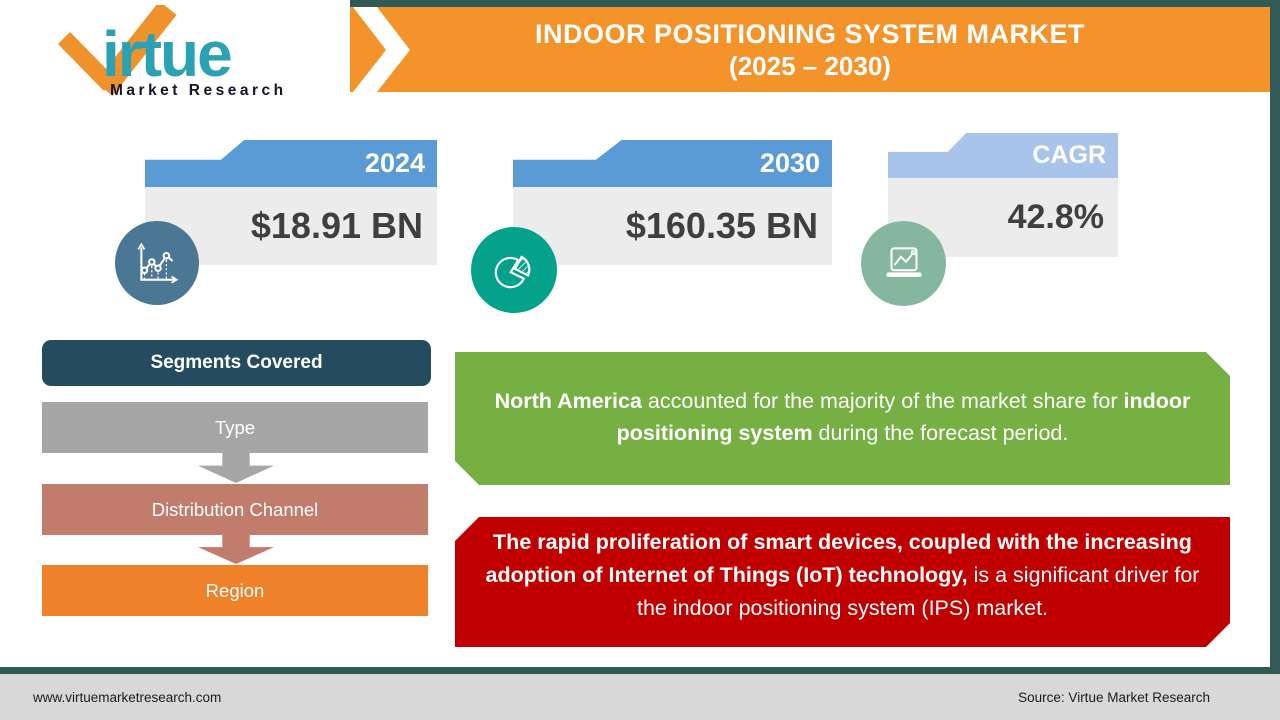 Image resolution: width=1280 pixels, height=720 pixels. Describe the element at coordinates (381, 49) in the screenshot. I see `chevron-right-icon` at that location.